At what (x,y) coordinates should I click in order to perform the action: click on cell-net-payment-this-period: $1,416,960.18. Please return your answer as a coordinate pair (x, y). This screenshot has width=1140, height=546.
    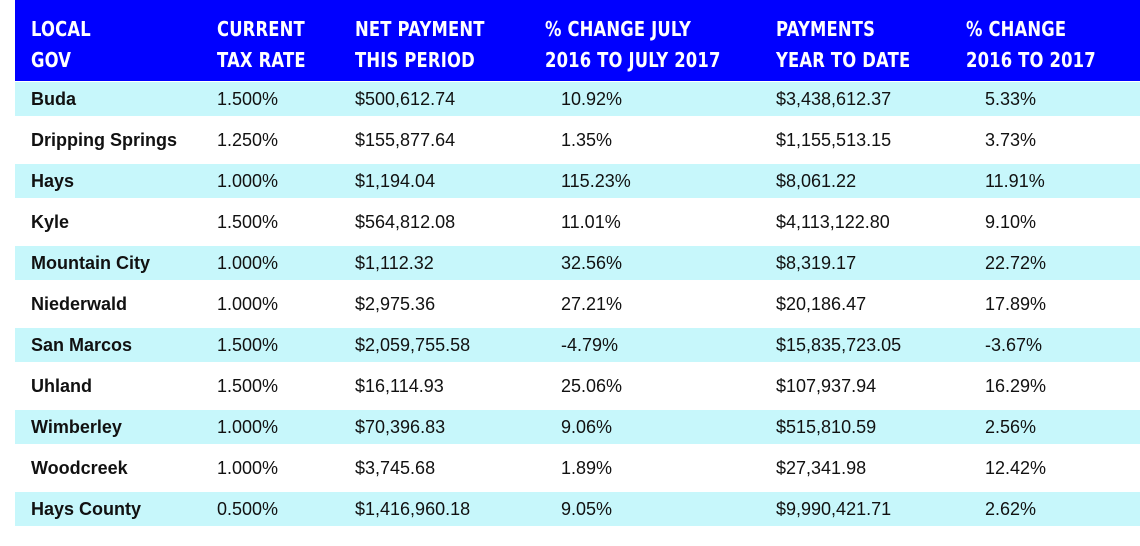
    Looking at the image, I should click on (413, 509).